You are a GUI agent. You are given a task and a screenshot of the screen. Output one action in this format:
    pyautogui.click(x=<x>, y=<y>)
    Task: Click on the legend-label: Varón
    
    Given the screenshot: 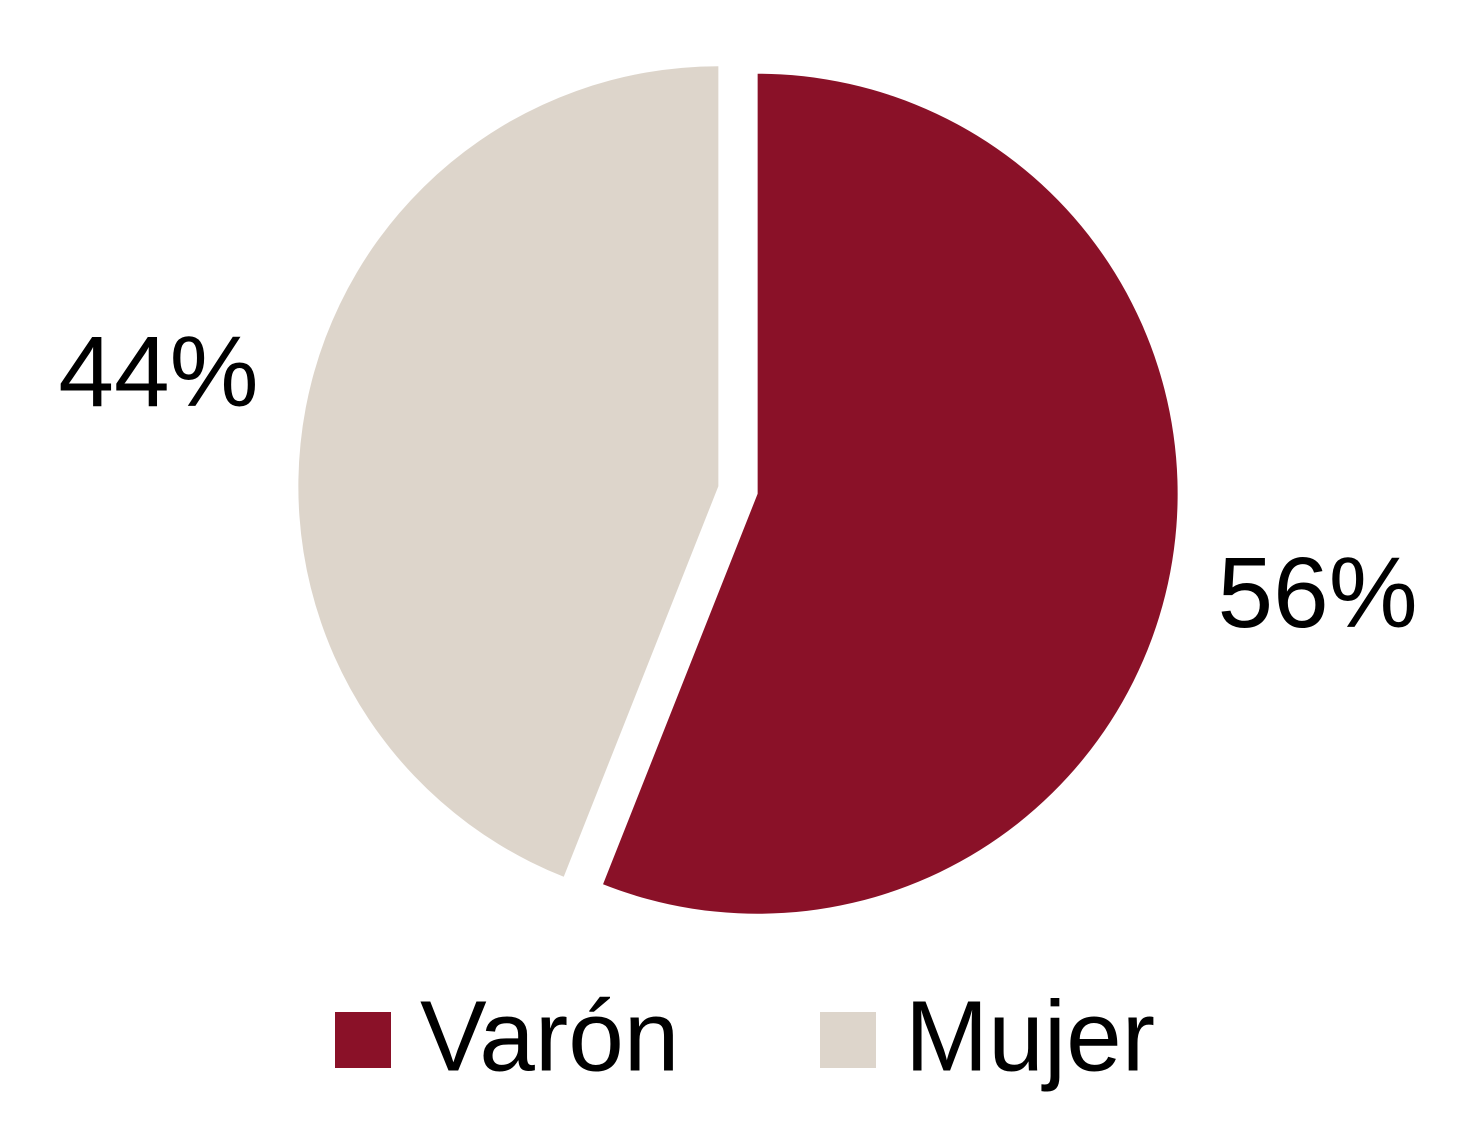 What is the action you would take?
    pyautogui.click(x=549, y=1036)
    